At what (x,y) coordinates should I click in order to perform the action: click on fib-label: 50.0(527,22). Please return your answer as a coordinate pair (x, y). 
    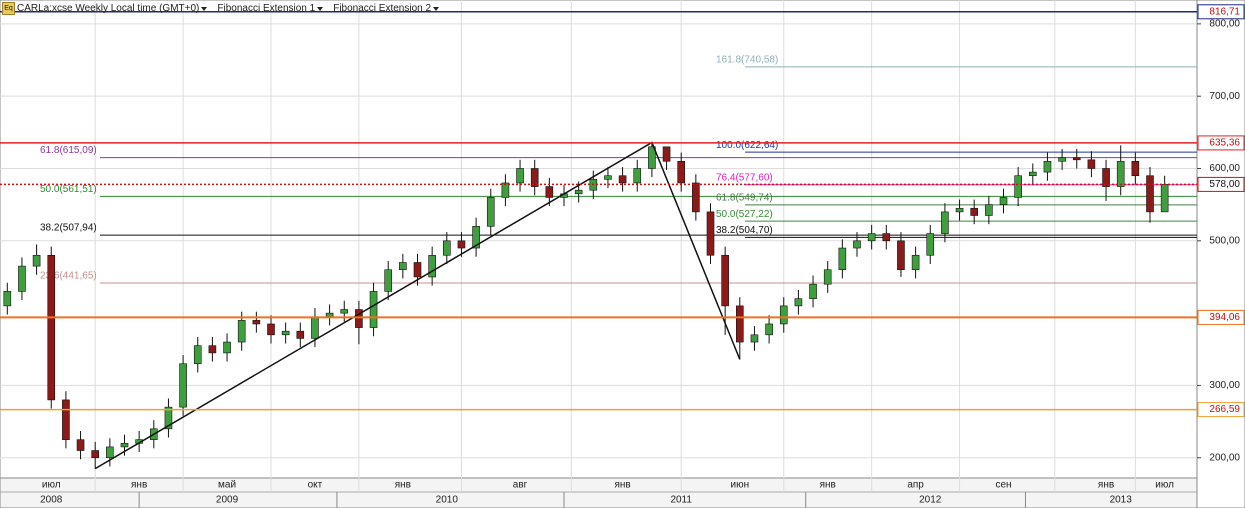
    Looking at the image, I should click on (744, 214).